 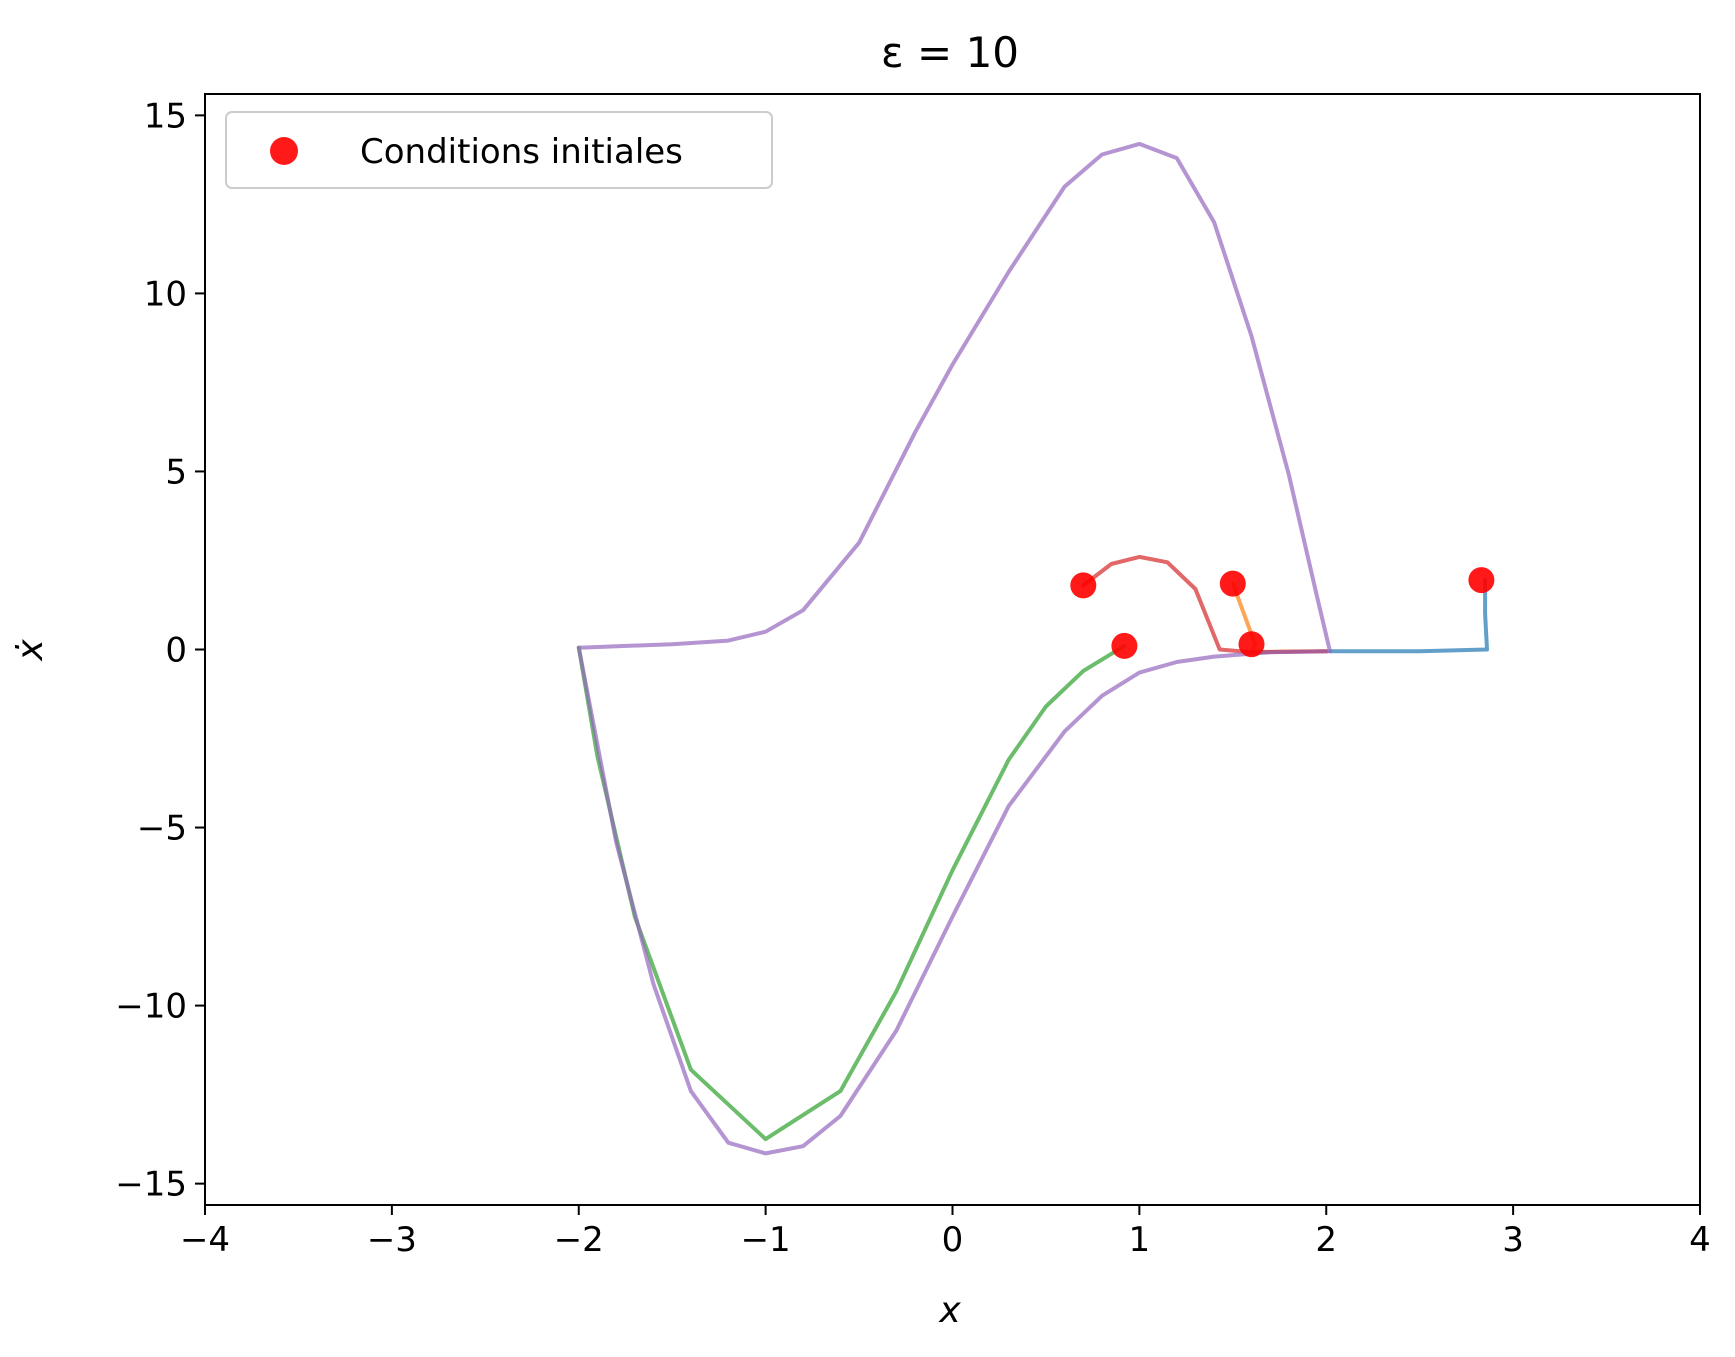 What do you see at coordinates (950, 52) in the screenshot?
I see `chart-title: ε = 10` at bounding box center [950, 52].